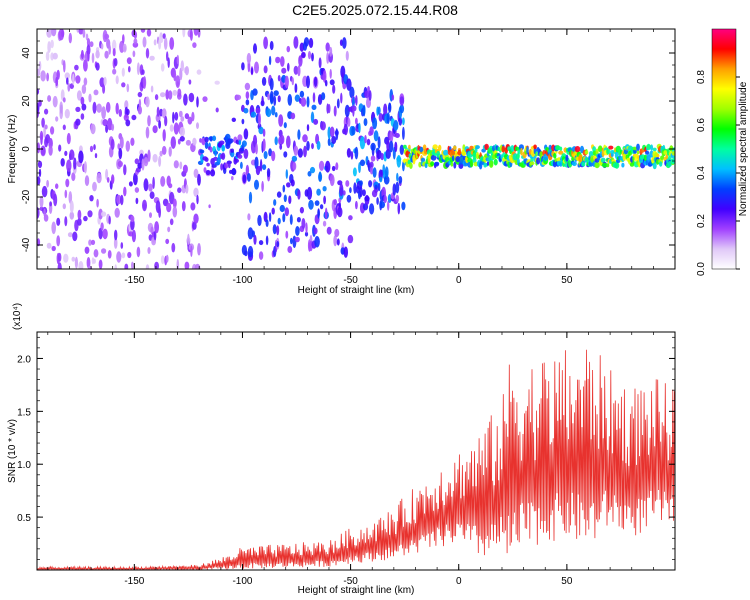 The width and height of the screenshot is (750, 600). I want to click on y-tick-label: 1.0, so click(24, 465).